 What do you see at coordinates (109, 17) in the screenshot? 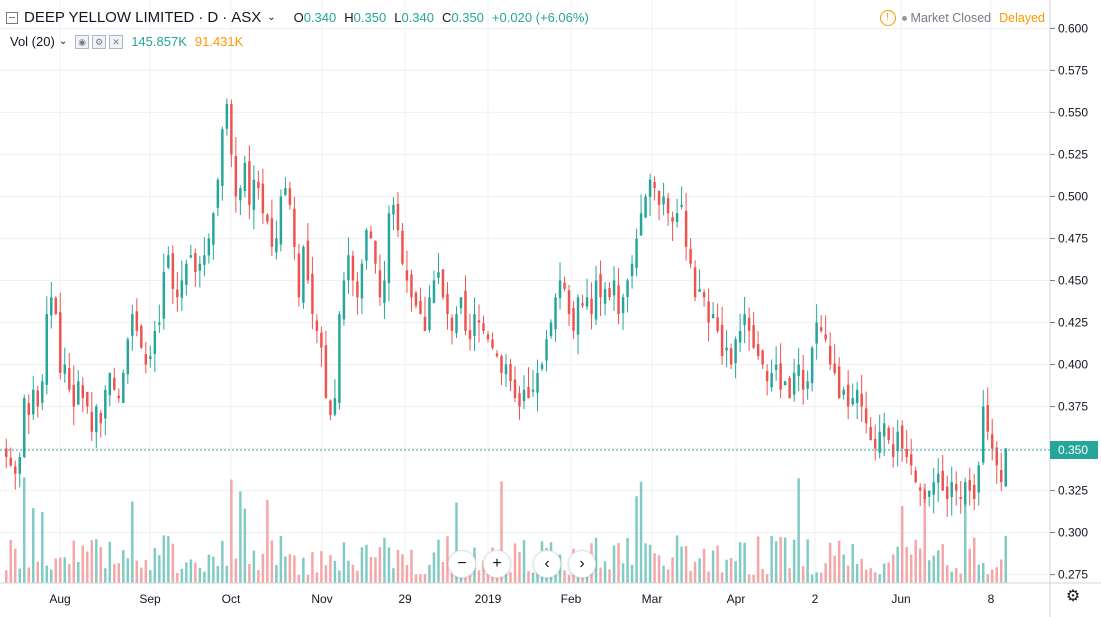
I see `symbol-name: DEEP YELLOW LIMITED` at bounding box center [109, 17].